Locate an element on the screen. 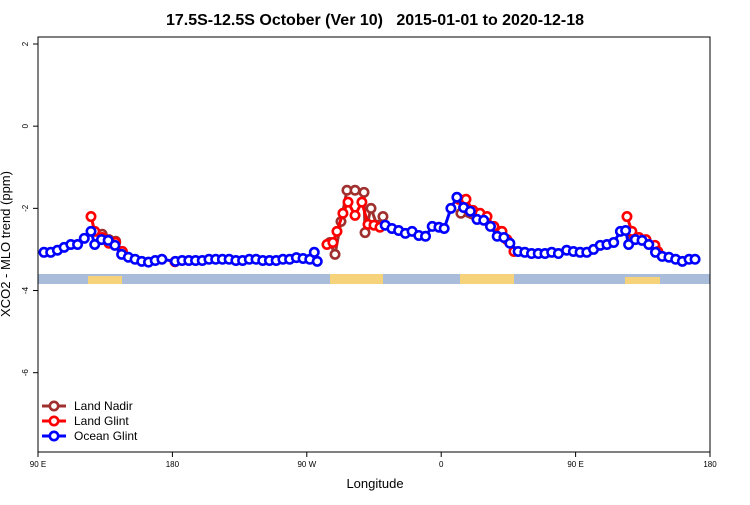 The image size is (750, 505). land-mask is located at coordinates (374, 279).